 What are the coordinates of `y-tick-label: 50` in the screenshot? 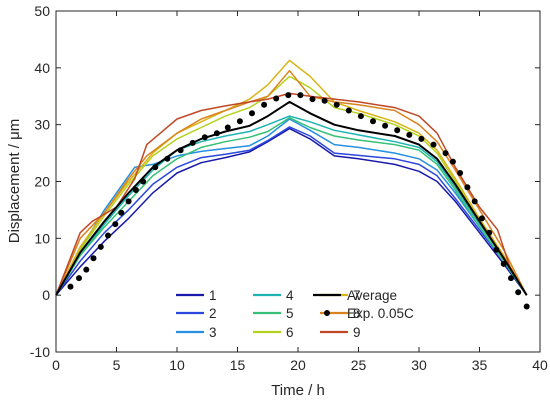 It's located at (42, 11).